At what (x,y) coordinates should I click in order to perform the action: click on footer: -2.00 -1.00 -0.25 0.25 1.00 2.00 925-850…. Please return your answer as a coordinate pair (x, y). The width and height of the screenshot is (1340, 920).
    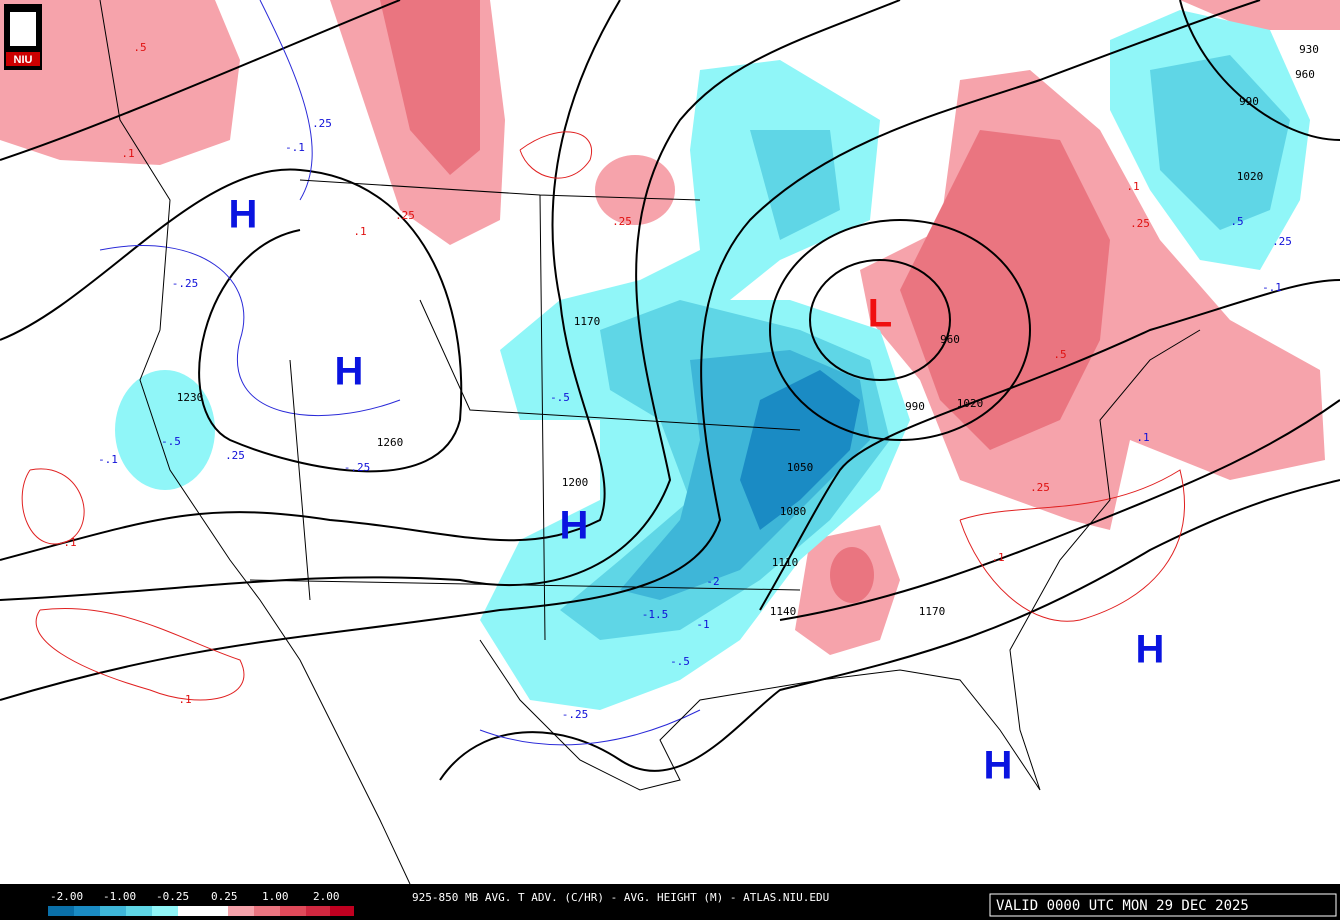
    Looking at the image, I should click on (670, 902).